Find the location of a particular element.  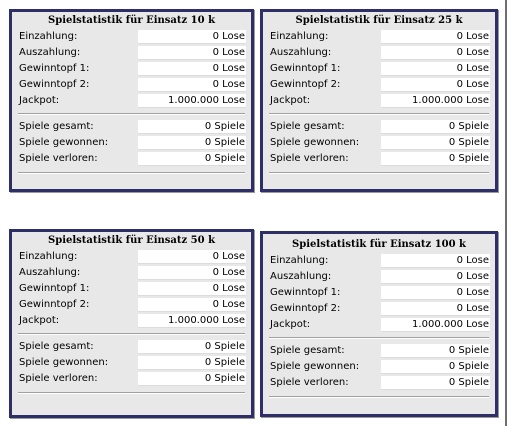

page-right-border is located at coordinates (506, 213).